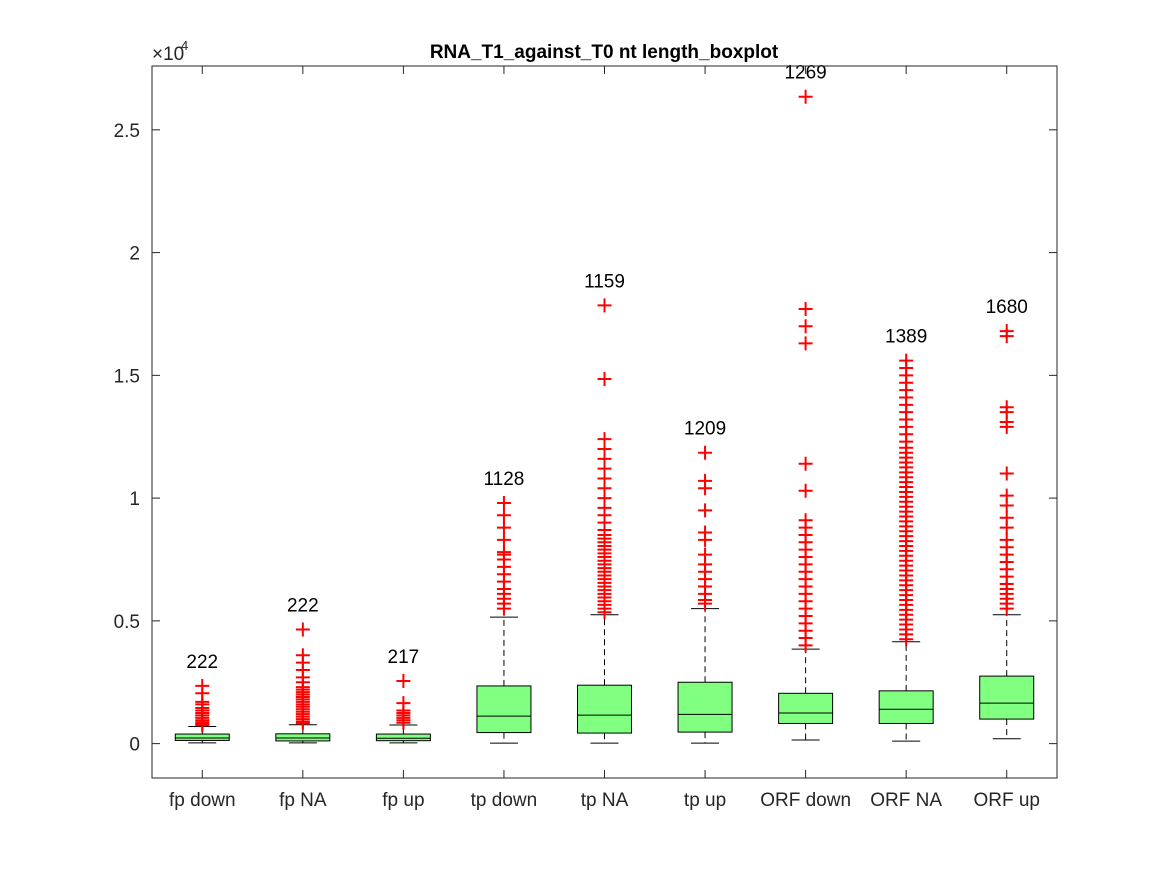 This screenshot has height=875, width=1167. What do you see at coordinates (504, 479) in the screenshot?
I see `count-label: 1128` at bounding box center [504, 479].